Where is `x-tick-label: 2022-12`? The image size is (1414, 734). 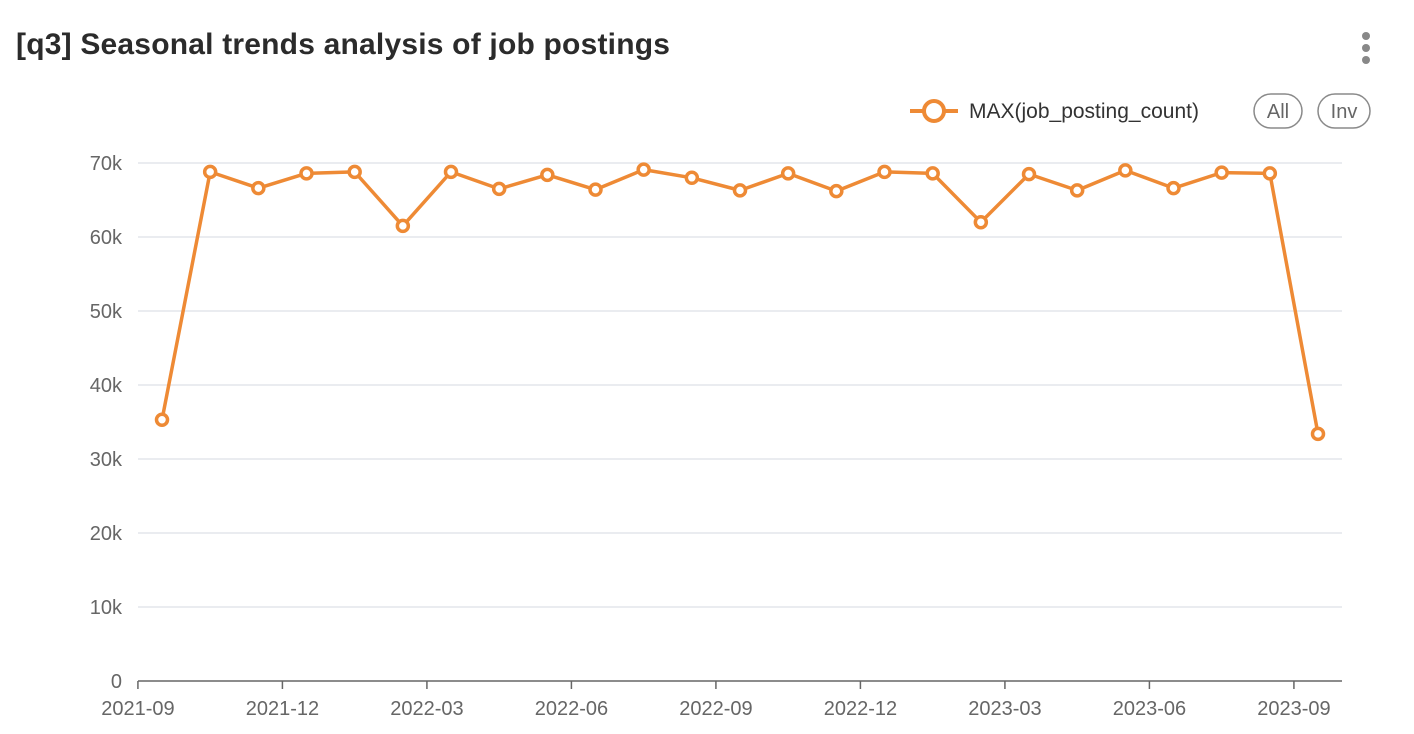 x-tick-label: 2022-12 is located at coordinates (860, 709).